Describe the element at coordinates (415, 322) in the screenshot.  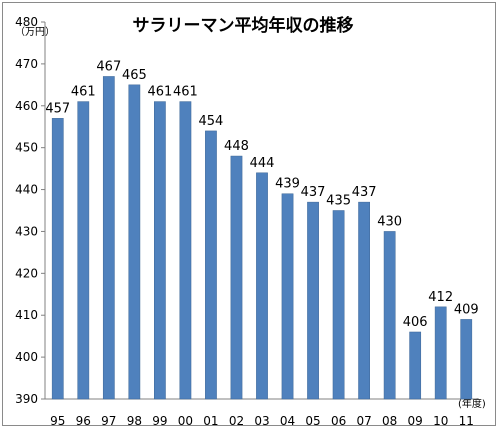
I see `data-label: 406` at that location.